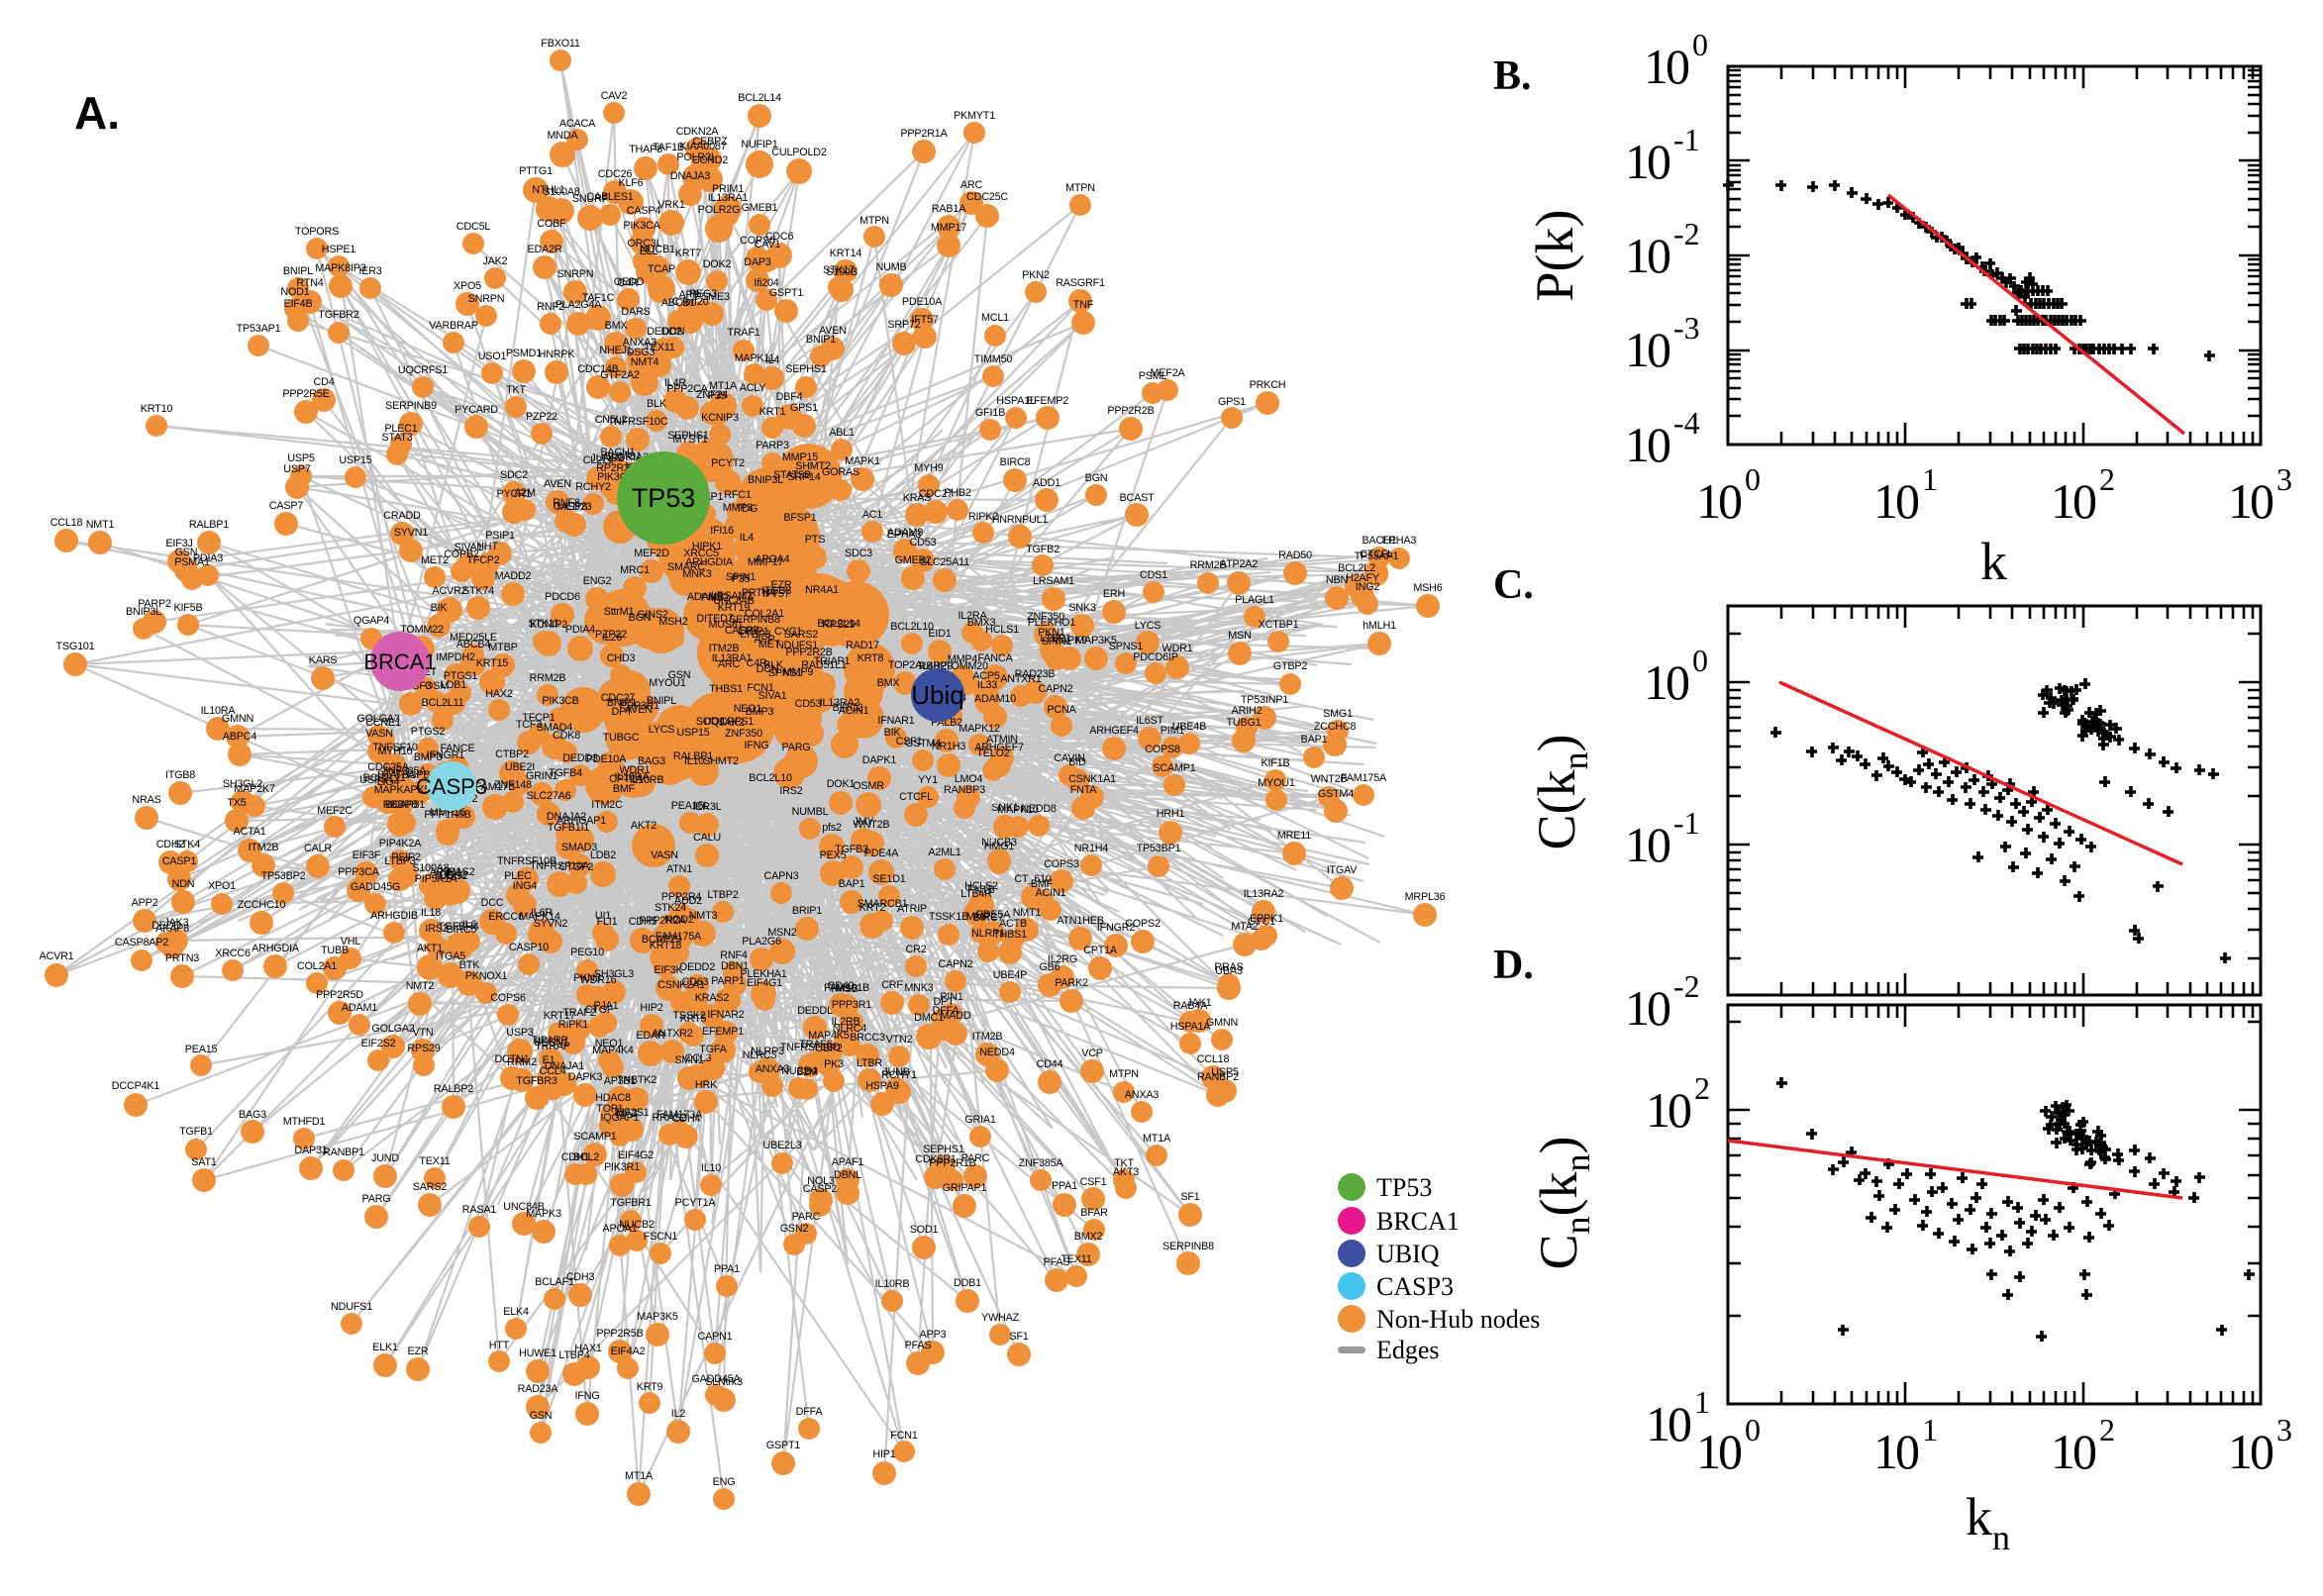 This screenshot has height=1596, width=2323. Describe the element at coordinates (1043, 549) in the screenshot. I see `svg-text: TGFB2` at that location.